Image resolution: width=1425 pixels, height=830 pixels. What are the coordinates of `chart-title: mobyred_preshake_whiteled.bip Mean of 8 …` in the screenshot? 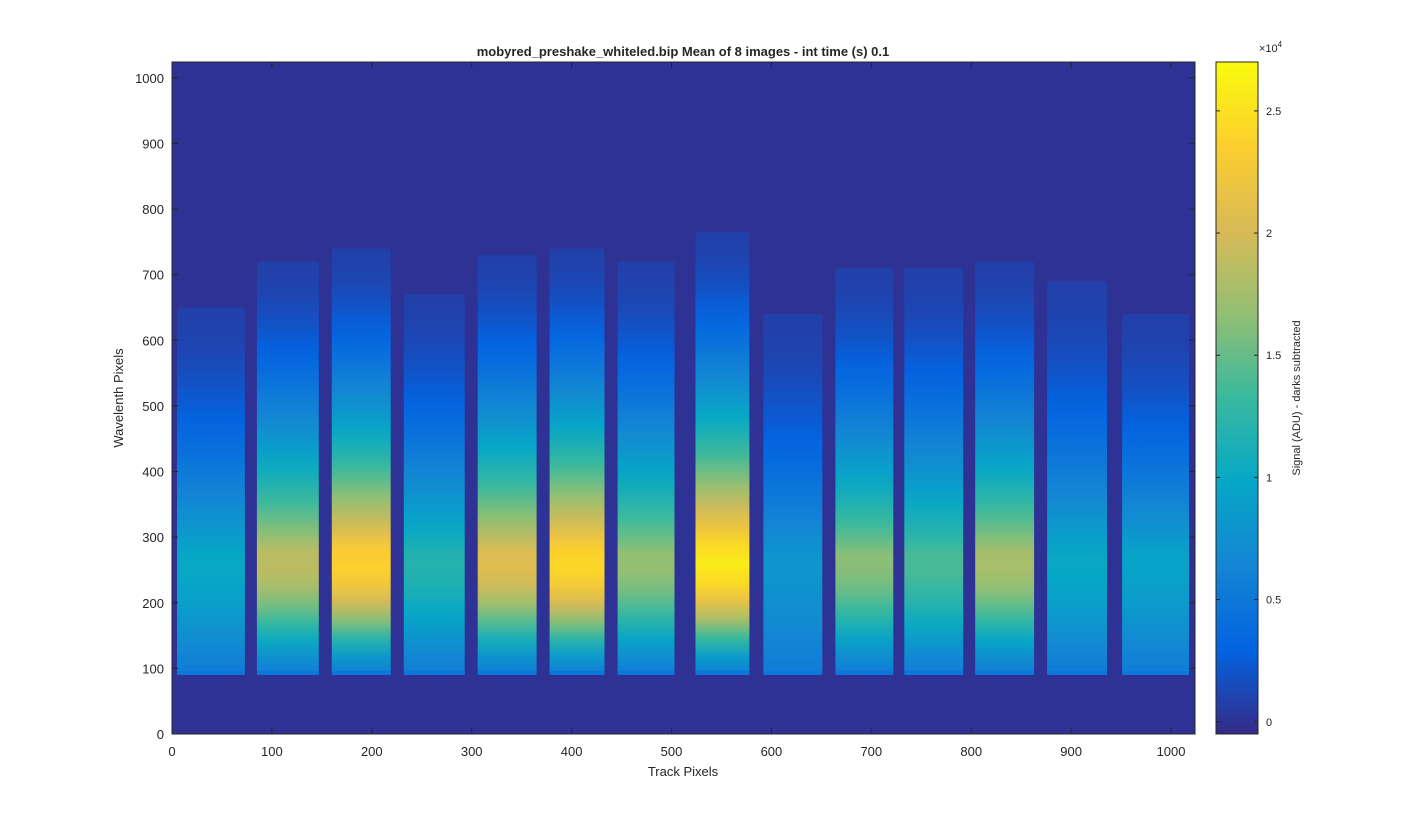 It's located at (683, 51).